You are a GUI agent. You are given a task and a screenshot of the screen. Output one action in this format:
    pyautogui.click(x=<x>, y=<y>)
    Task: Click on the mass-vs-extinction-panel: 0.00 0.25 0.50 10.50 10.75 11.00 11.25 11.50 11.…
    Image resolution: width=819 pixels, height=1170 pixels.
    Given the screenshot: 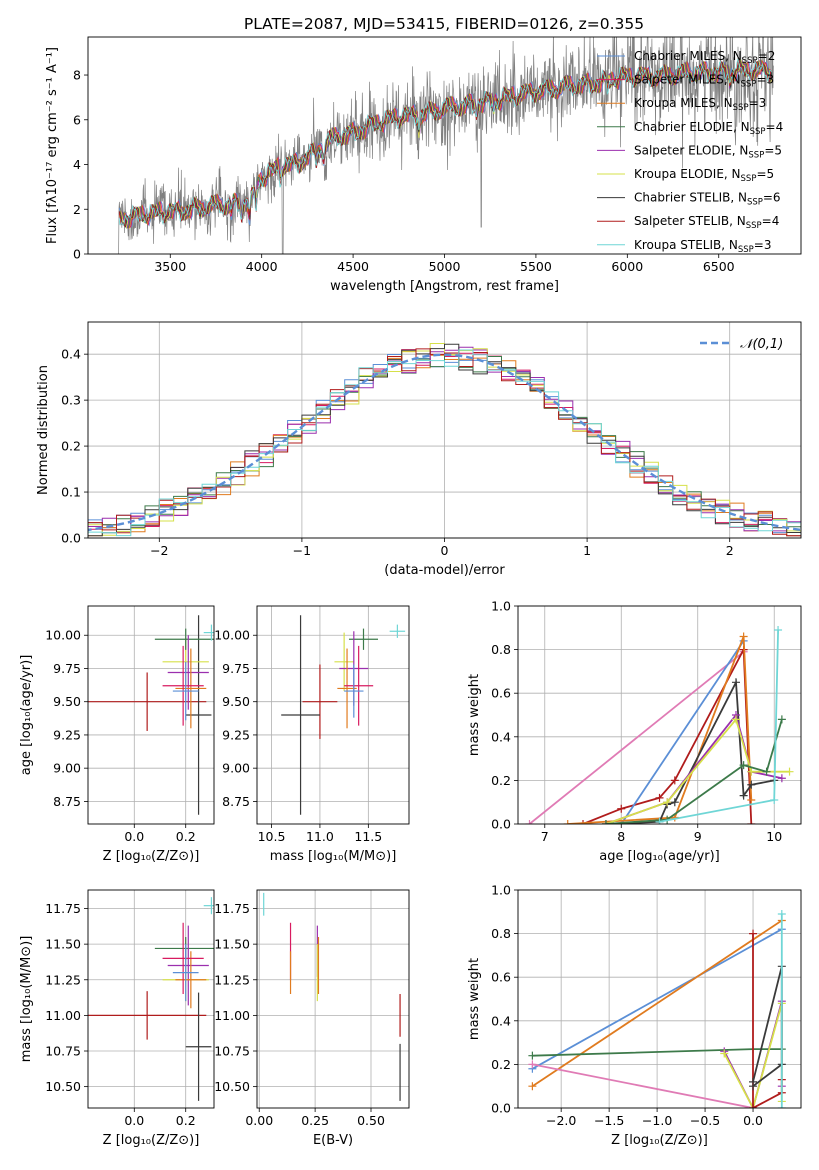 What is the action you would take?
    pyautogui.click(x=312, y=1018)
    